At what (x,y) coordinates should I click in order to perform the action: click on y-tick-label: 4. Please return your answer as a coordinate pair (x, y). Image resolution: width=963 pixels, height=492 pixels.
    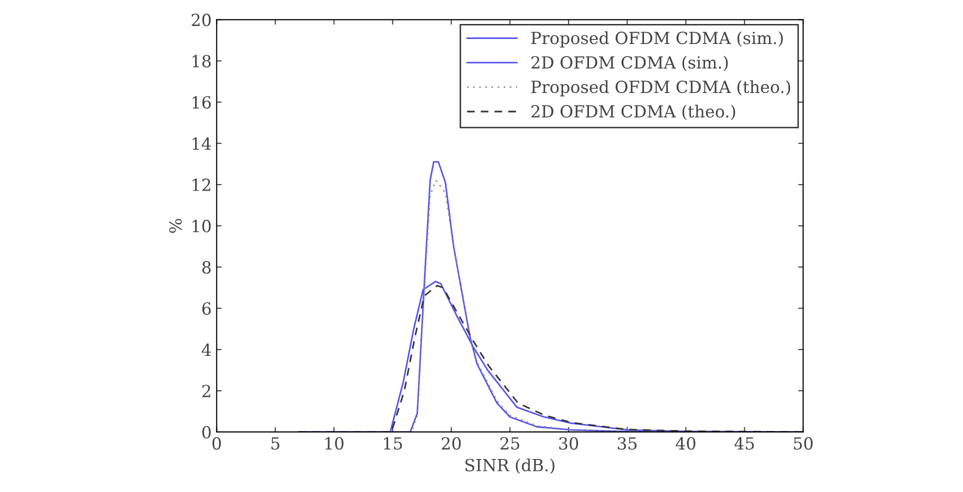
    Looking at the image, I should click on (206, 349).